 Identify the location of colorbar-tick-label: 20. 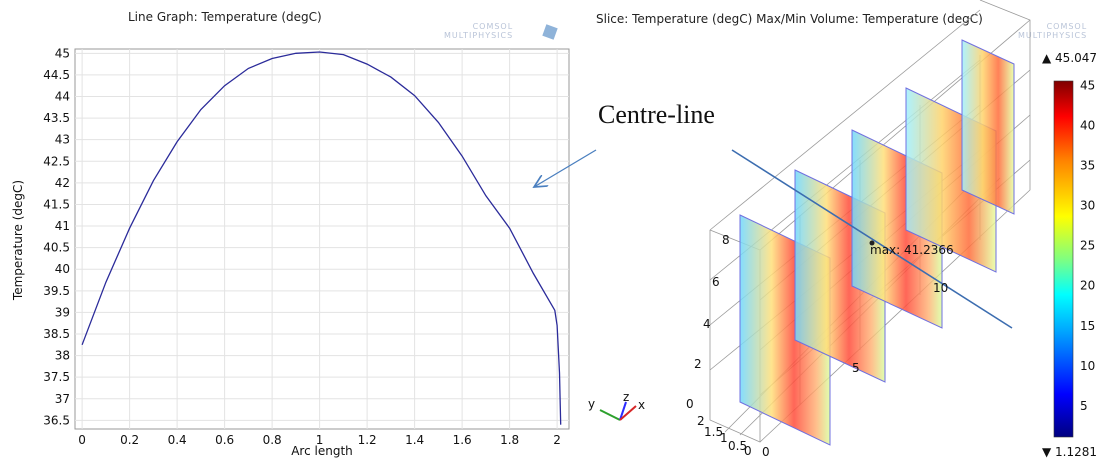
(1087, 286).